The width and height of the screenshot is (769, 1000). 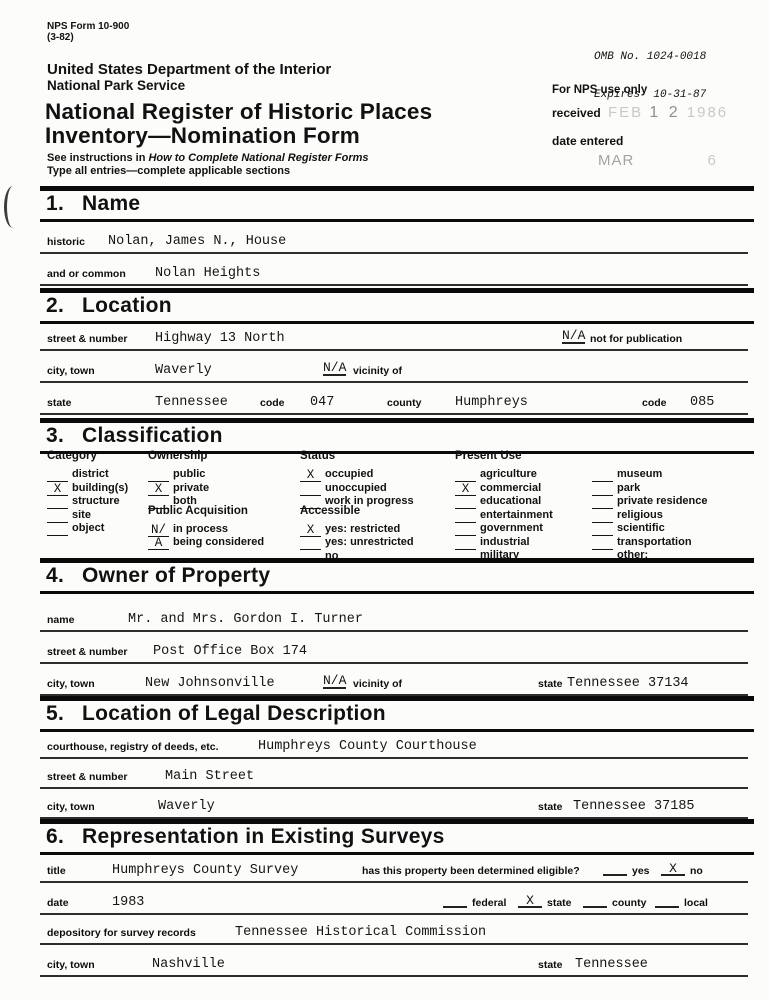 What do you see at coordinates (595, 901) in the screenshot?
I see `county-blank` at bounding box center [595, 901].